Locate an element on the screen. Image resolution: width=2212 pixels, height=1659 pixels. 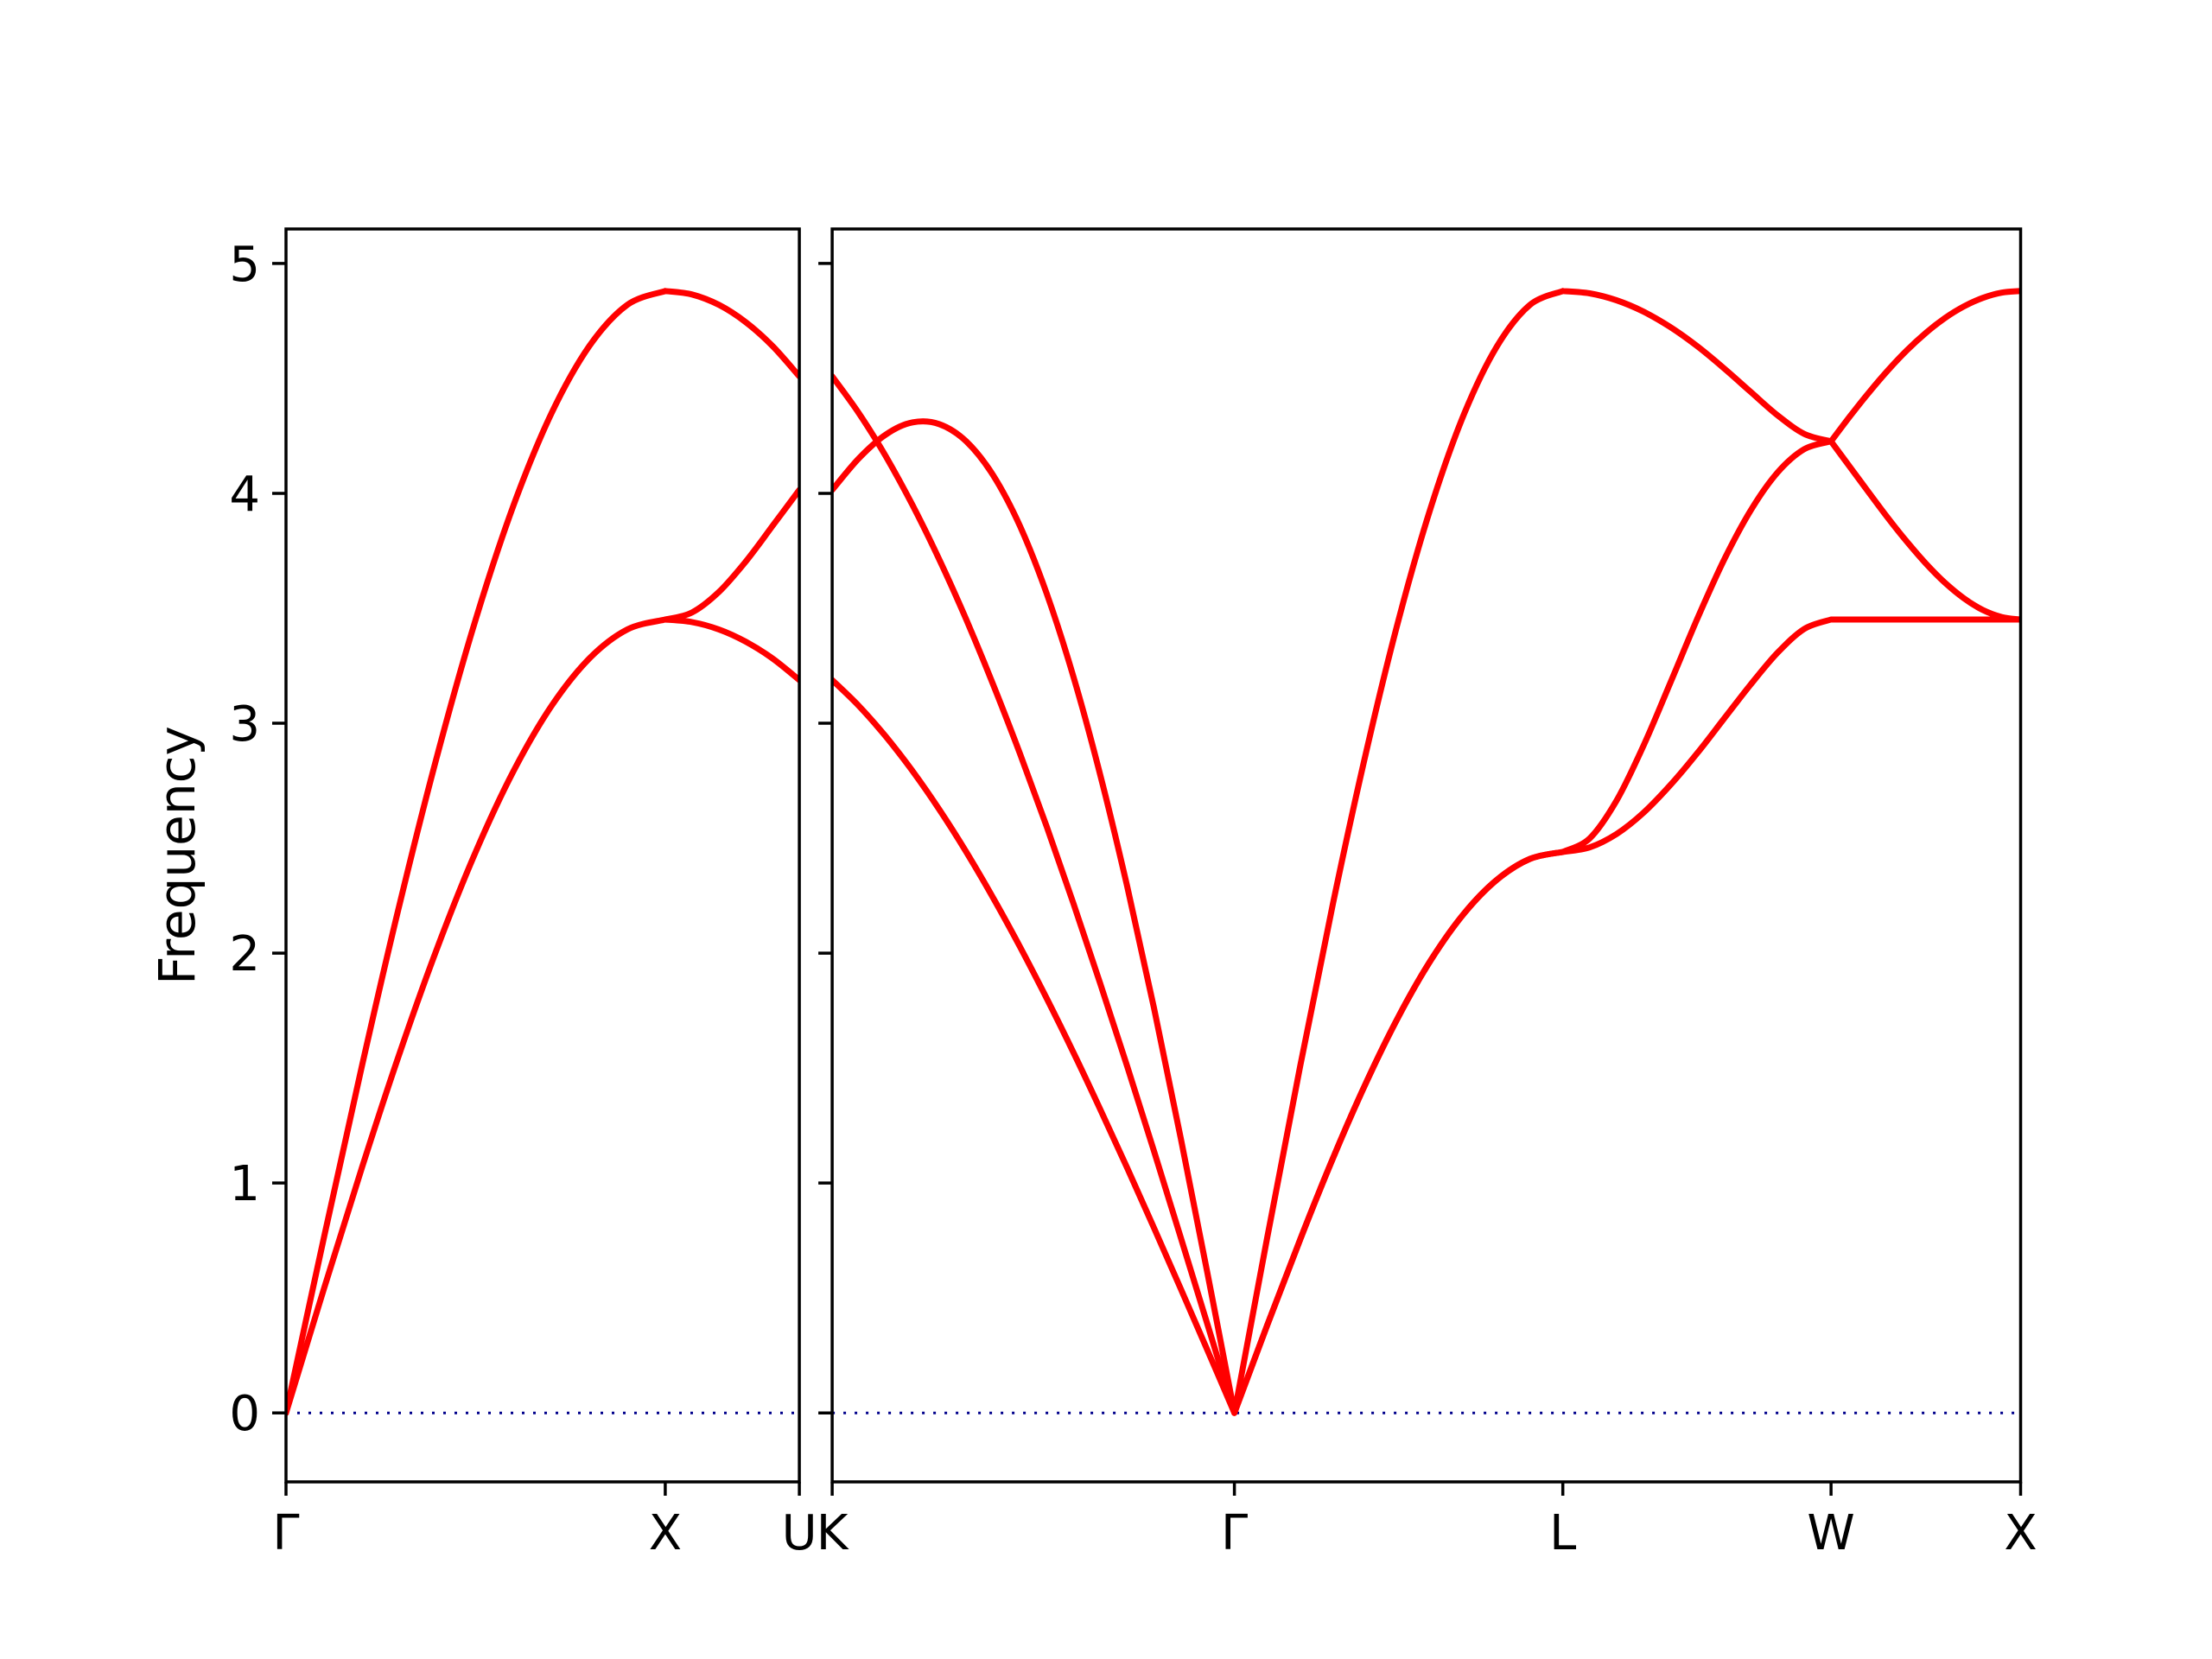
y-axis-label: Frequency is located at coordinates (177, 855).